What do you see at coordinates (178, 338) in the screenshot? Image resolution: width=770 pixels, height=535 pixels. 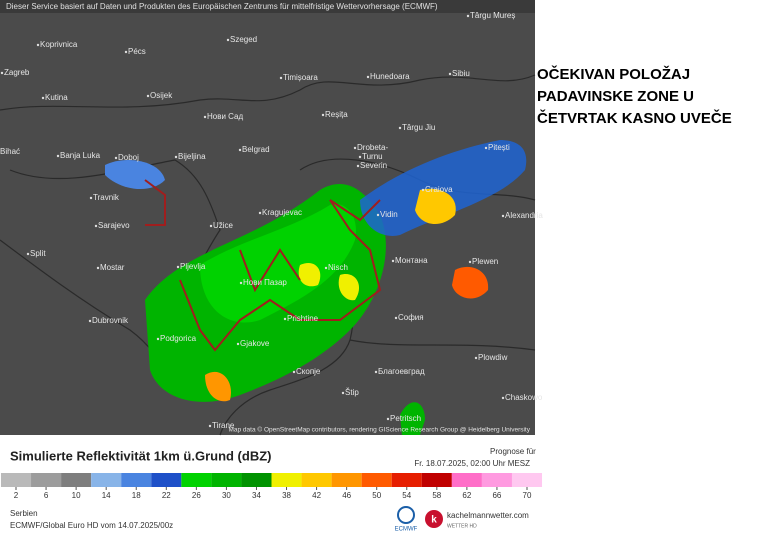 I see `city-label: Podgorica` at bounding box center [178, 338].